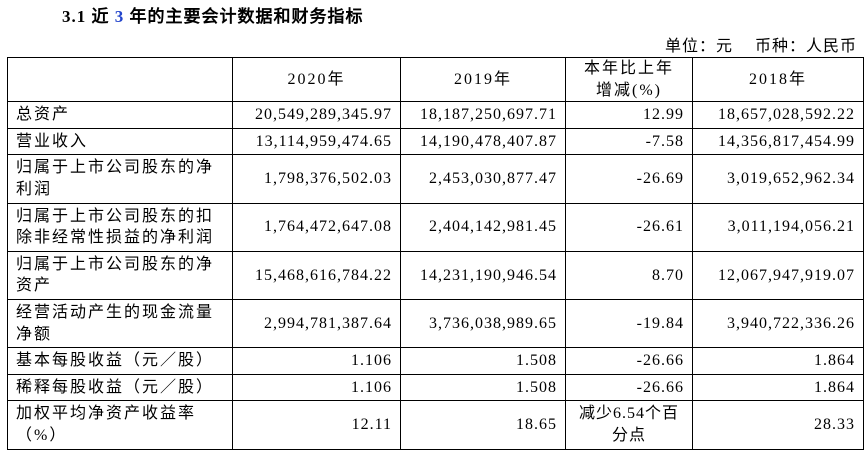  What do you see at coordinates (120, 361) in the screenshot?
I see `row-label: 基本每股收益（元／股）` at bounding box center [120, 361].